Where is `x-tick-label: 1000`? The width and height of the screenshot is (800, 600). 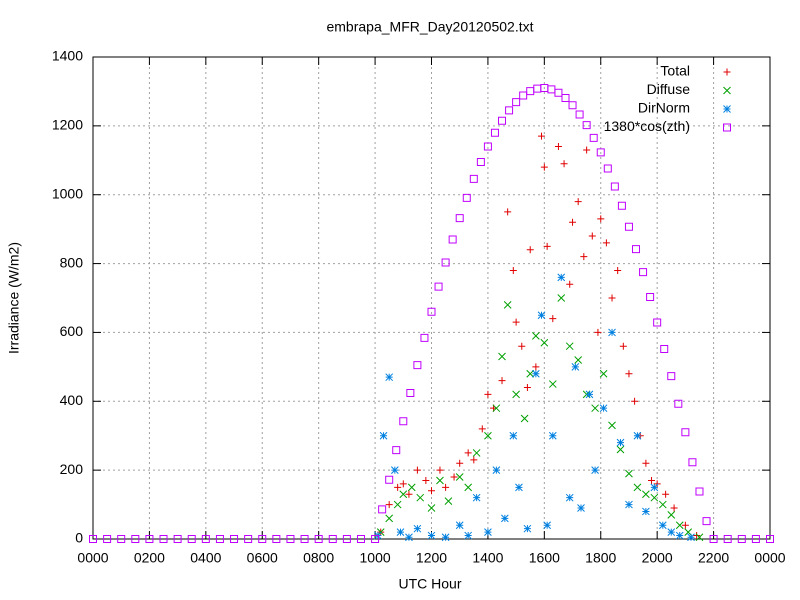
x-tick-label: 1000 is located at coordinates (375, 558).